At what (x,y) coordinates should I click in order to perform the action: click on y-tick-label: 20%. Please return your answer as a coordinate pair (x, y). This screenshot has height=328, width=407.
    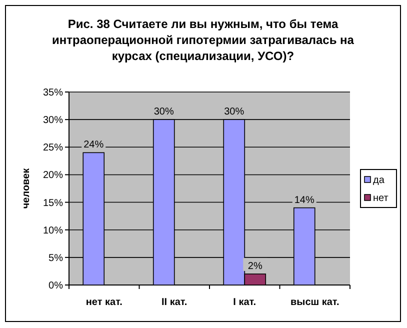
    Looking at the image, I should click on (53, 176).